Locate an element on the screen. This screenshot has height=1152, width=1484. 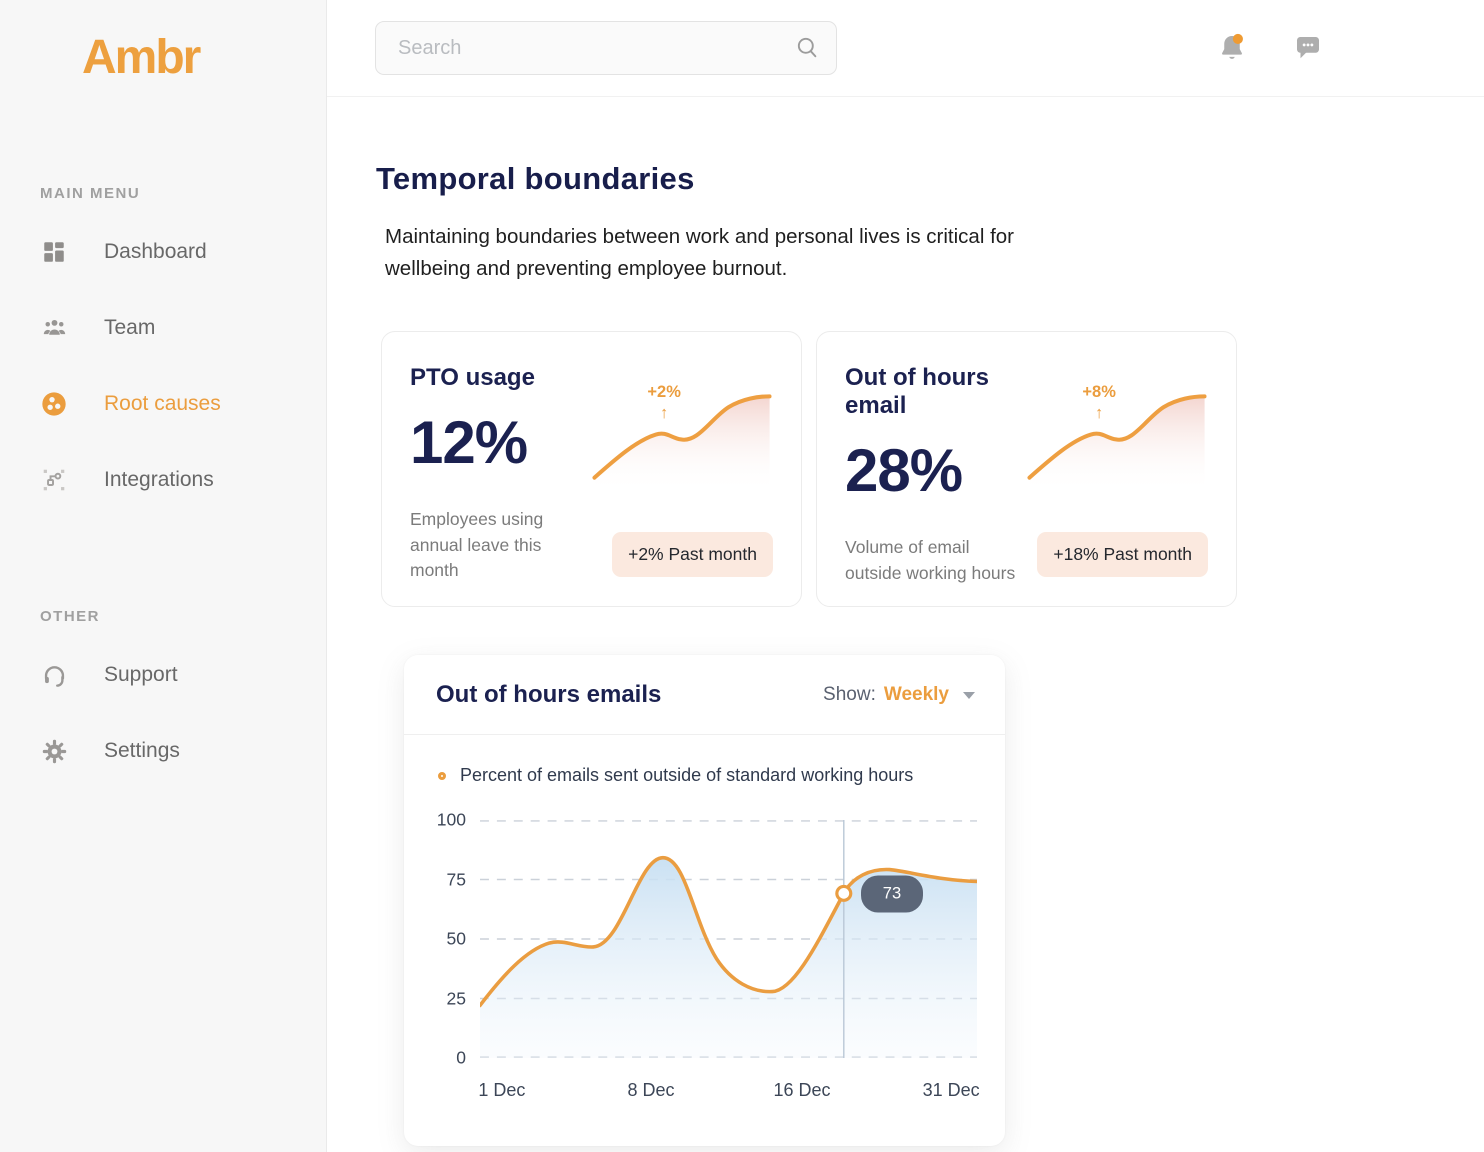
team-icon is located at coordinates (54, 328).